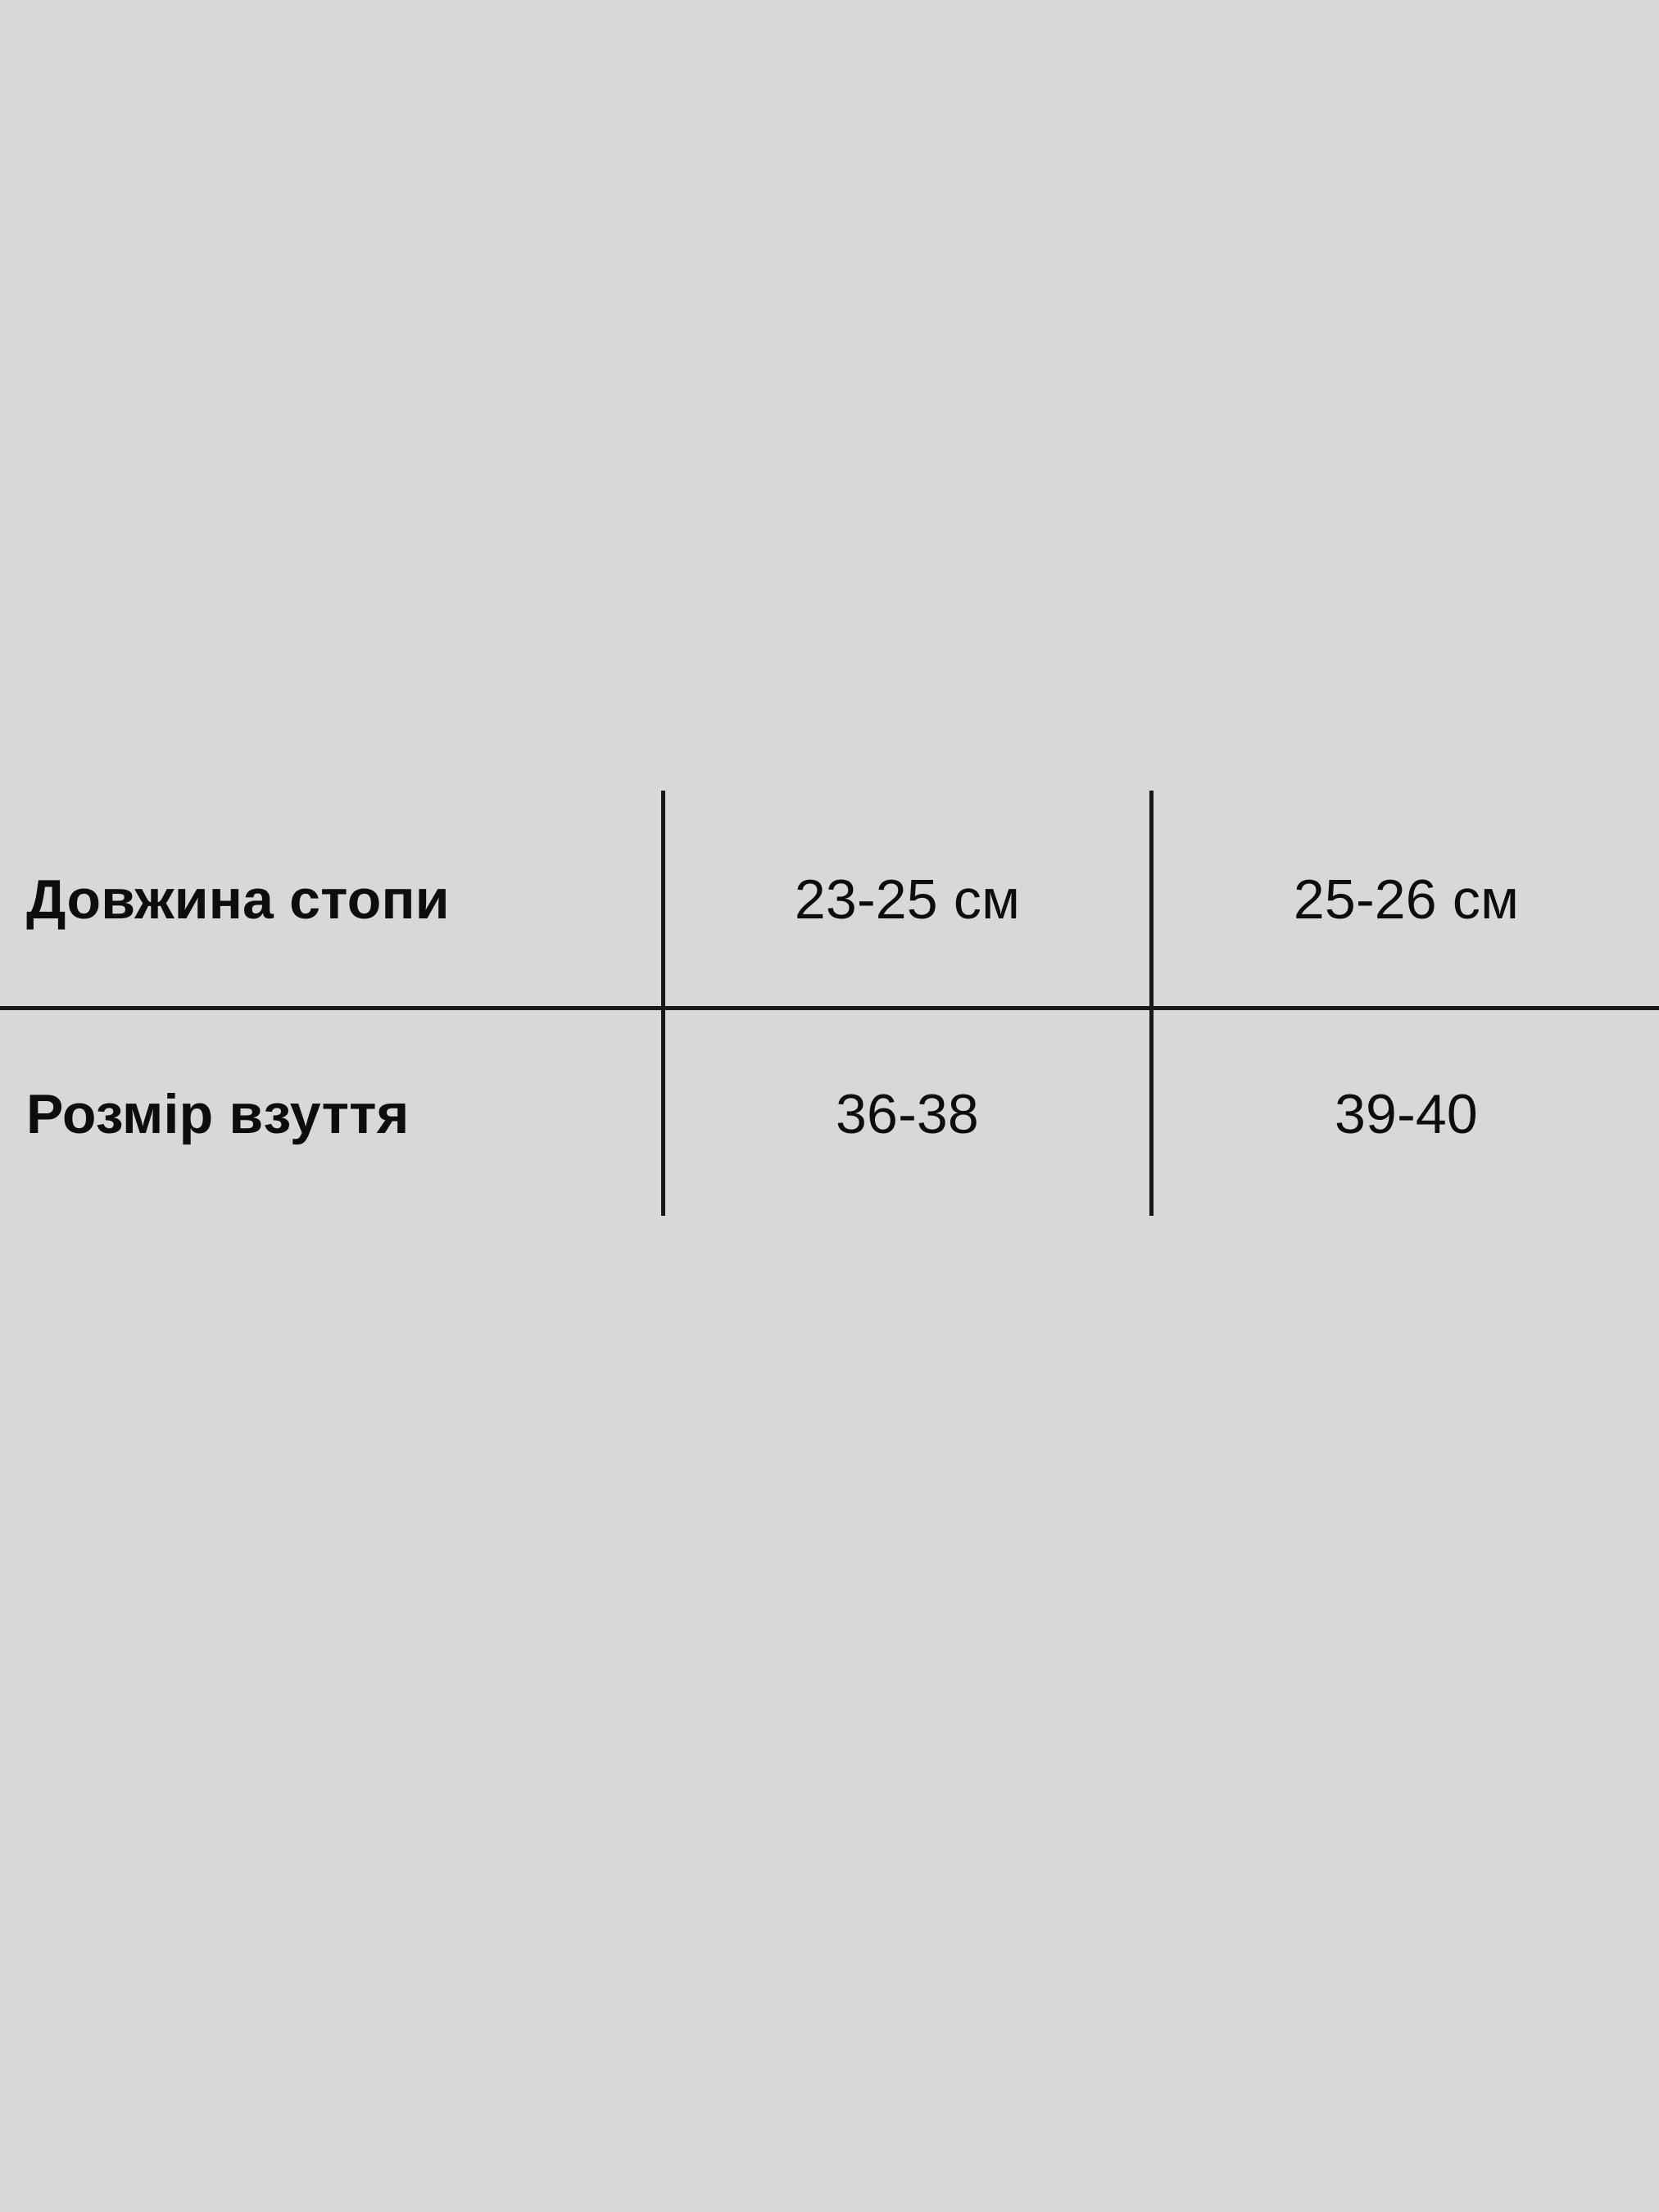 This screenshot has width=1659, height=2212. I want to click on cell-value: 39-40, so click(1406, 1114).